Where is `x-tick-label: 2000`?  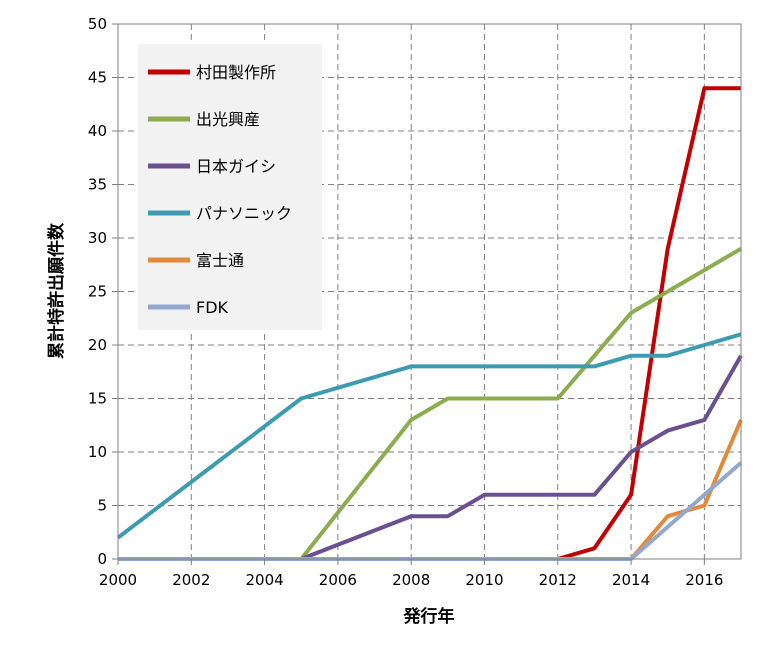 x-tick-label: 2000 is located at coordinates (118, 580).